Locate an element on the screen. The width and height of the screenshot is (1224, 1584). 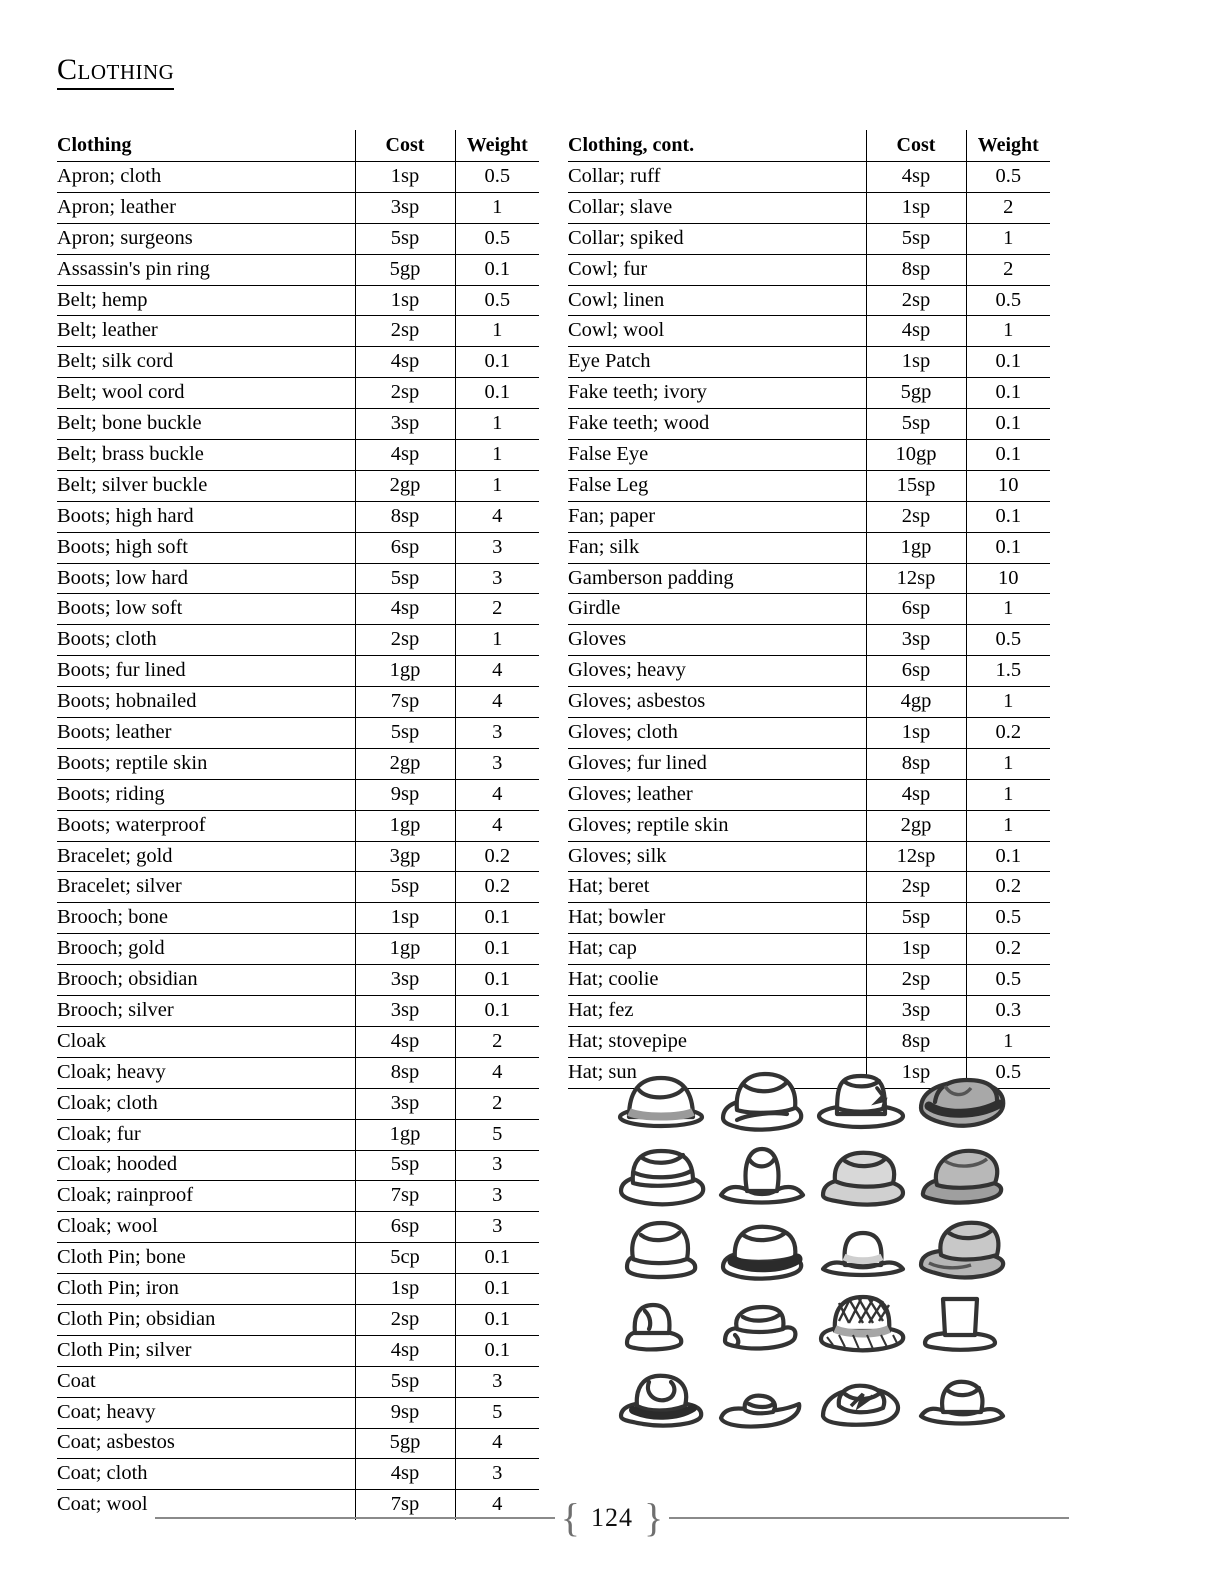
cell-name: False Eye is located at coordinates (717, 455).